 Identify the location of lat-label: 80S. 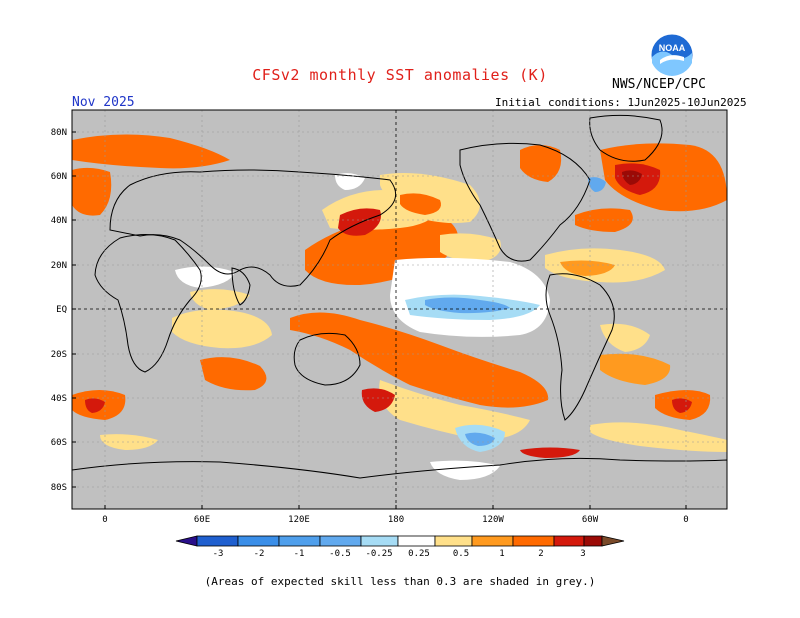
(59, 488).